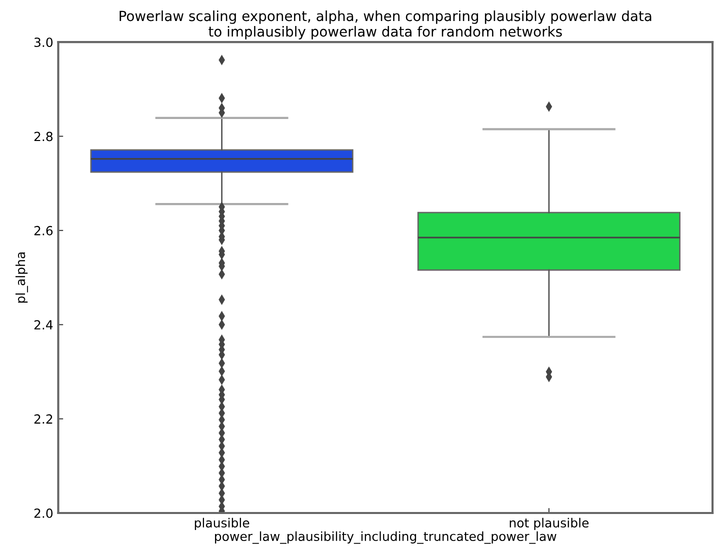 The height and width of the screenshot is (554, 719). I want to click on x-axis-title: power_law_plausibility_including_truncated_power_law, so click(385, 537).